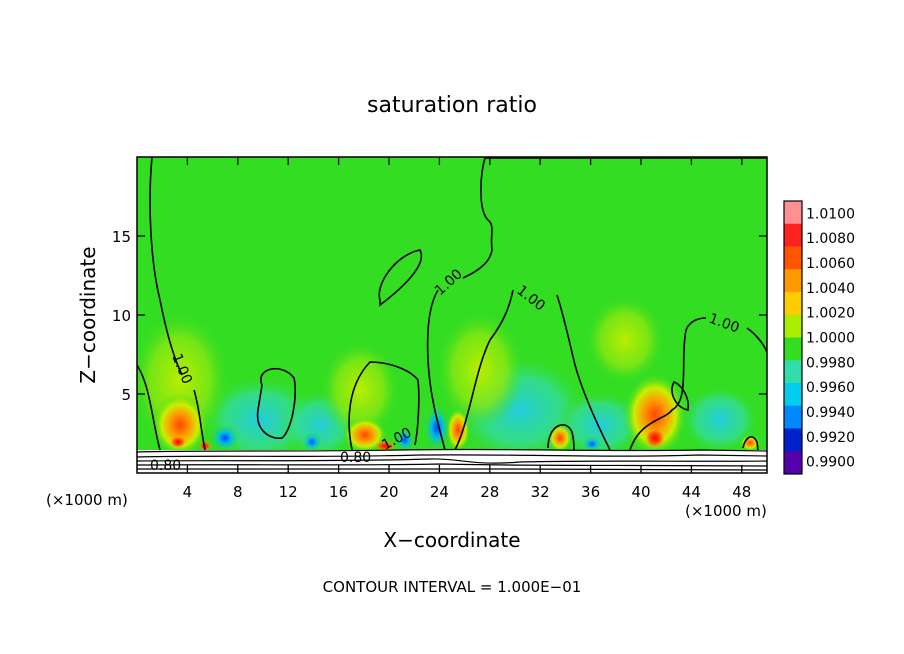 This screenshot has width=904, height=654. Describe the element at coordinates (830, 214) in the screenshot. I see `colorbar-level-label: 1.0100` at that location.